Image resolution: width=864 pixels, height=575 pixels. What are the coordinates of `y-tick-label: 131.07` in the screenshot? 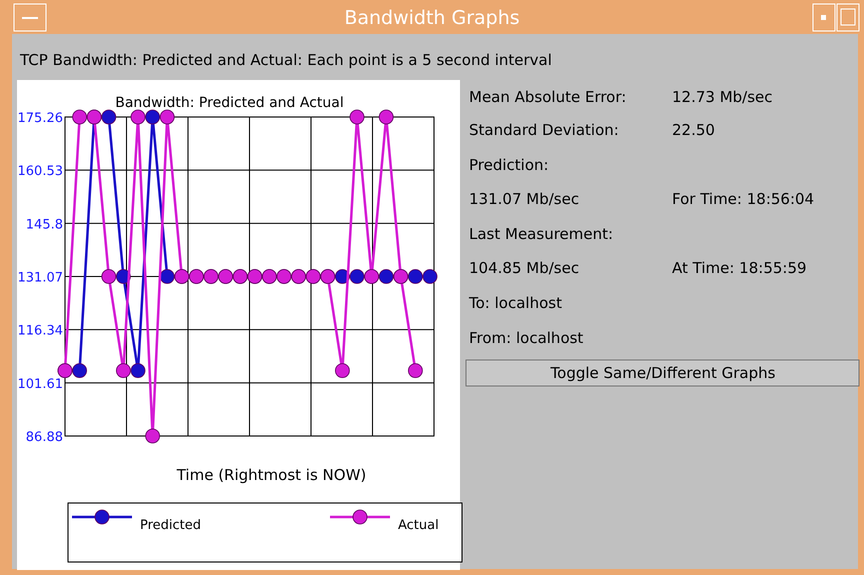 It's located at (40, 278).